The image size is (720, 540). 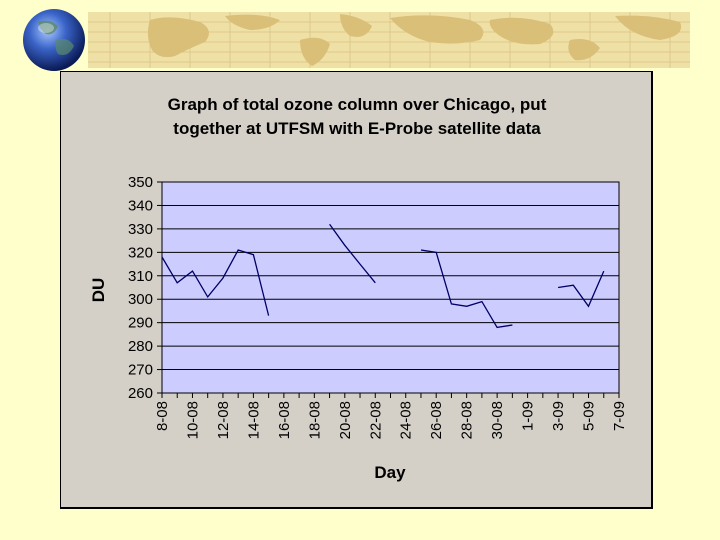 I want to click on x-tick-label: 28-08, so click(x=467, y=420).